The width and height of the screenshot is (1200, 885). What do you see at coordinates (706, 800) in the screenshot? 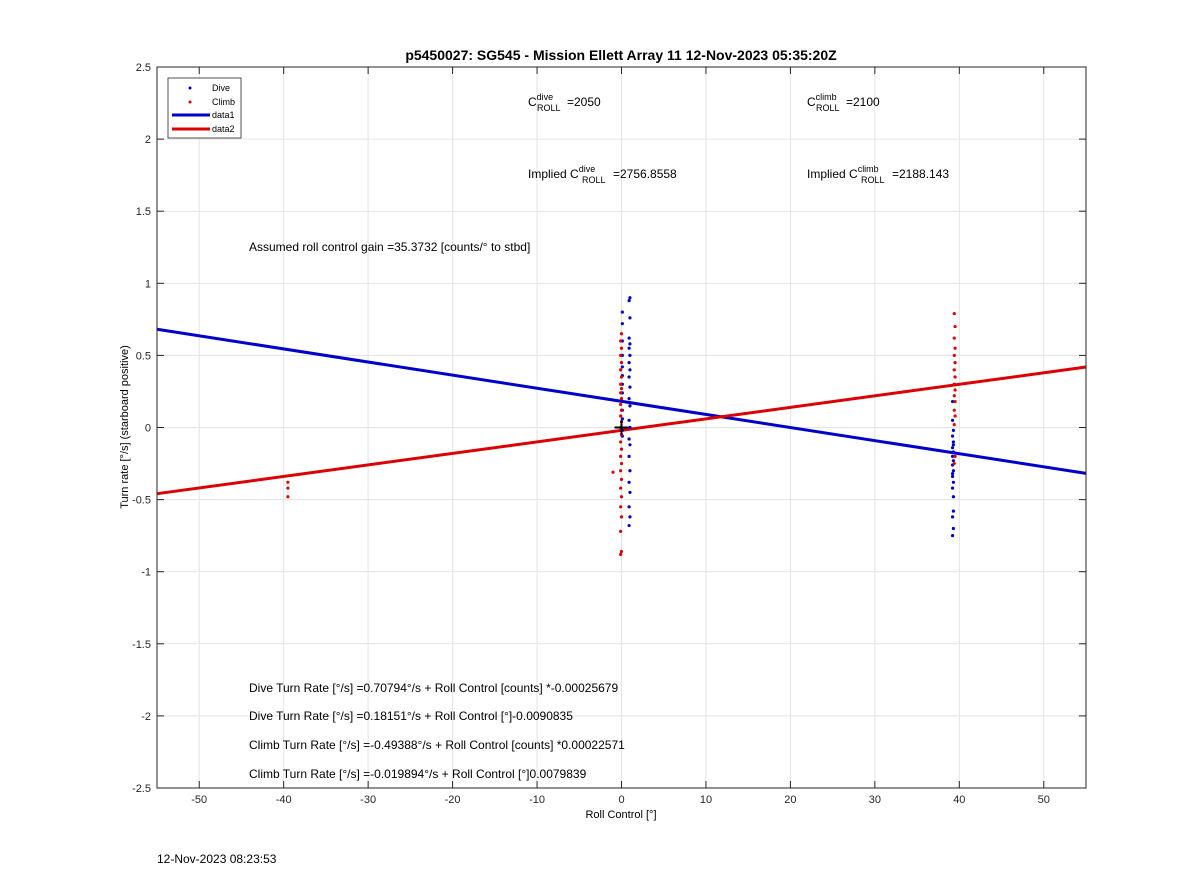
I see `x-tick-label: 10` at bounding box center [706, 800].